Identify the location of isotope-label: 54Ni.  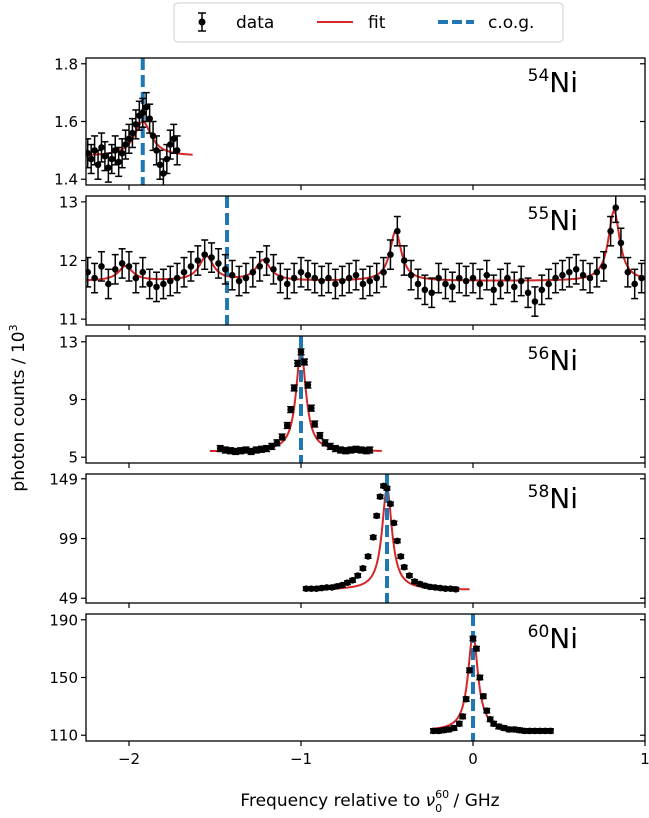
(553, 82).